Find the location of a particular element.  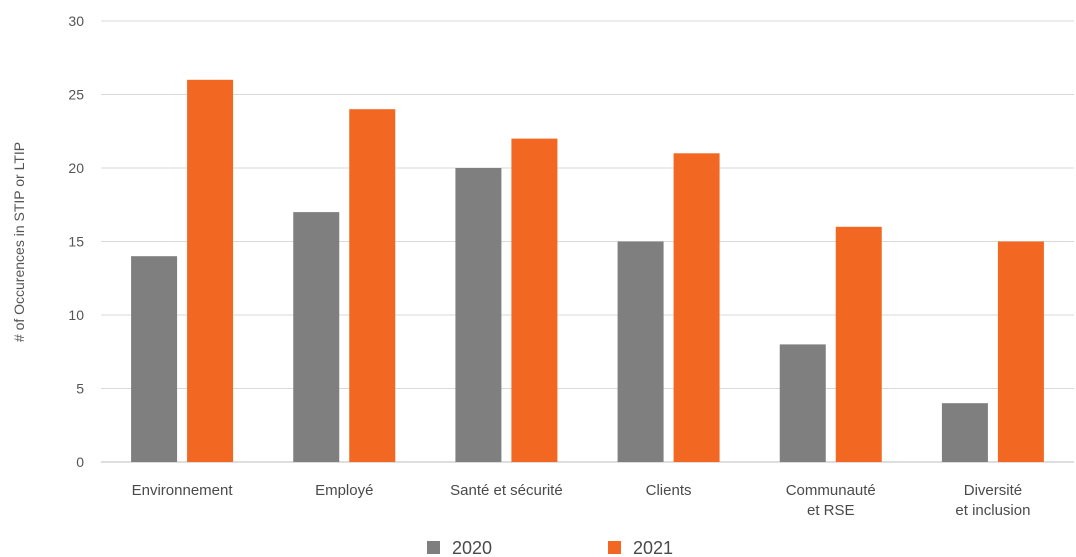

x-category-label: Employé is located at coordinates (344, 490).